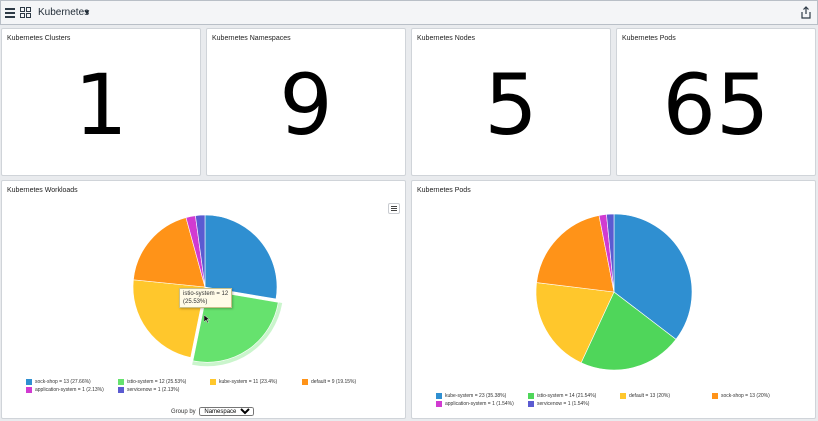 This screenshot has width=818, height=421. What do you see at coordinates (444, 190) in the screenshot?
I see `pods-chart-title: Kubernetes Pods` at bounding box center [444, 190].